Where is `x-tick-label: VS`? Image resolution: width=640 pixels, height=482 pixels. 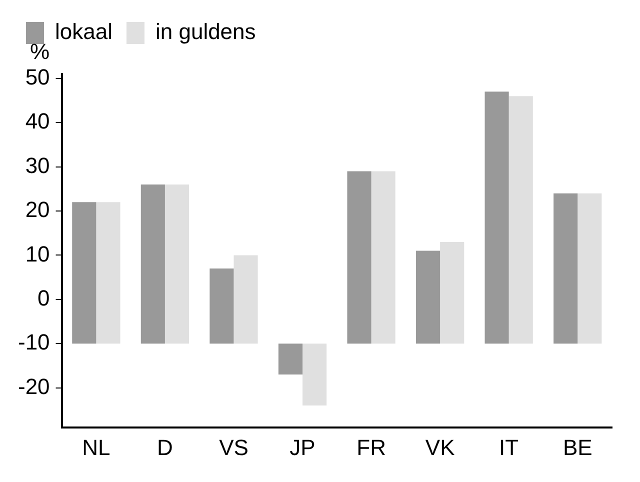
x-tick-label: VS is located at coordinates (233, 447).